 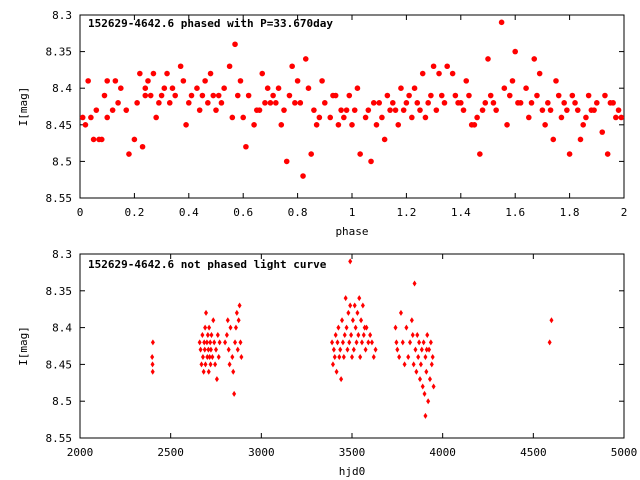 I want to click on x-tick-label: 2500, so click(x=170, y=452).